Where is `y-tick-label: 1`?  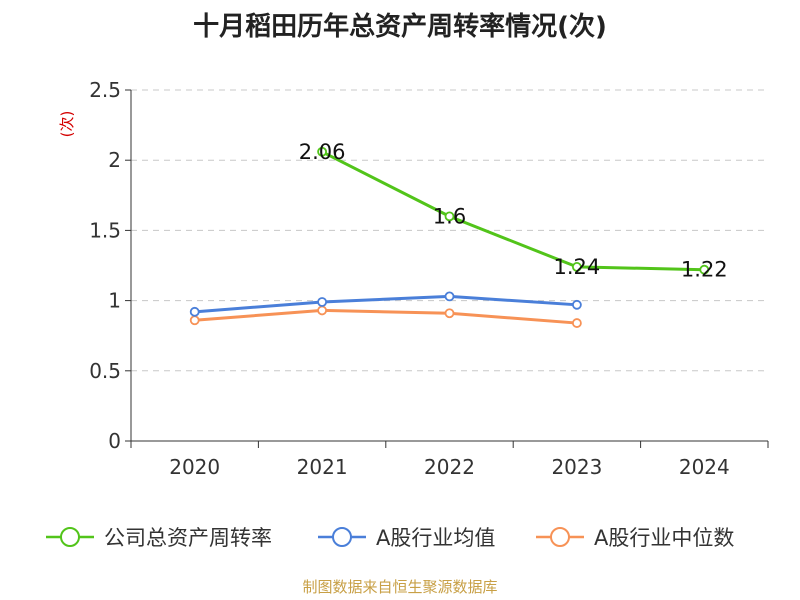 y-tick-label: 1 is located at coordinates (114, 301).